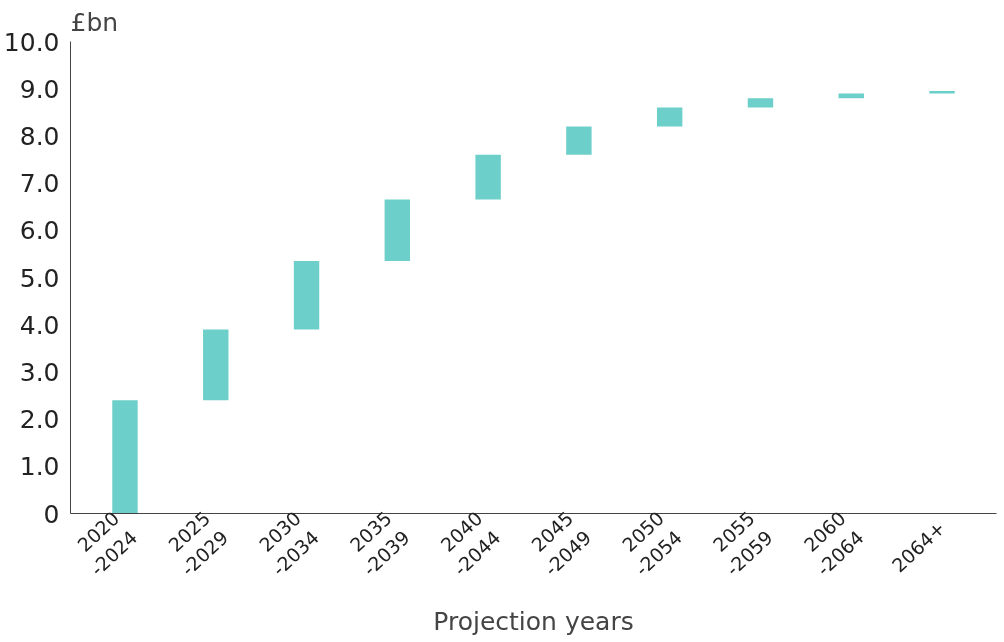  Describe the element at coordinates (39, 467) in the screenshot. I see `y-tick-label: 1.0` at that location.